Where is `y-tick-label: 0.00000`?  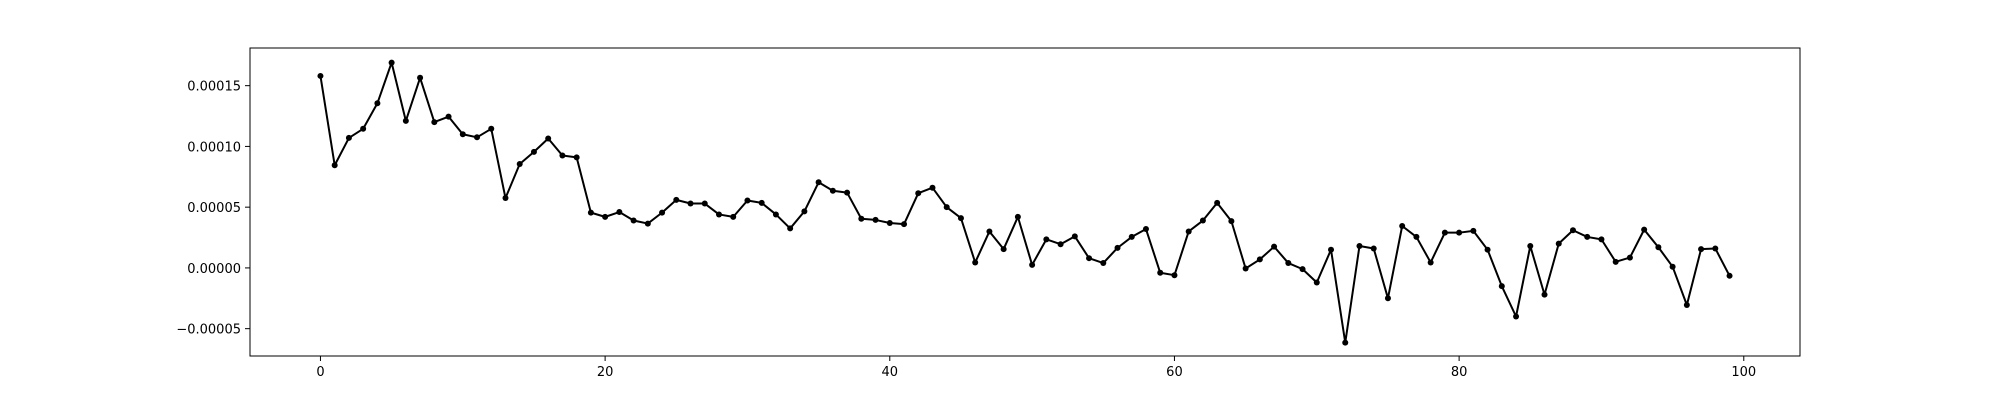
y-tick-label: 0.00000 is located at coordinates (214, 269).